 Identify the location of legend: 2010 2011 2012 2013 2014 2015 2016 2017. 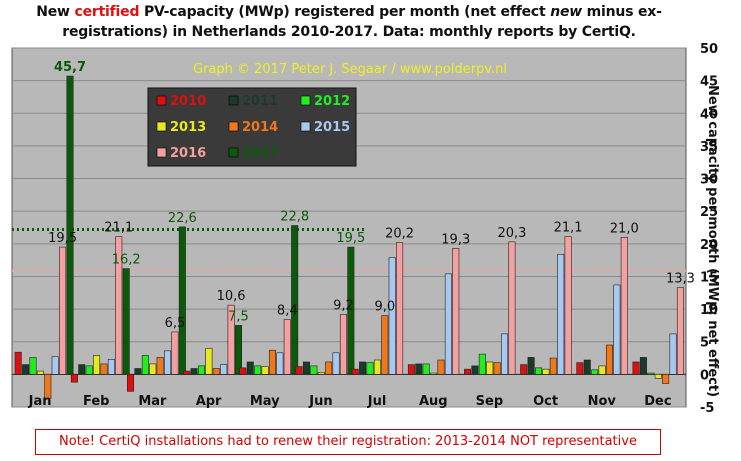
(252, 127).